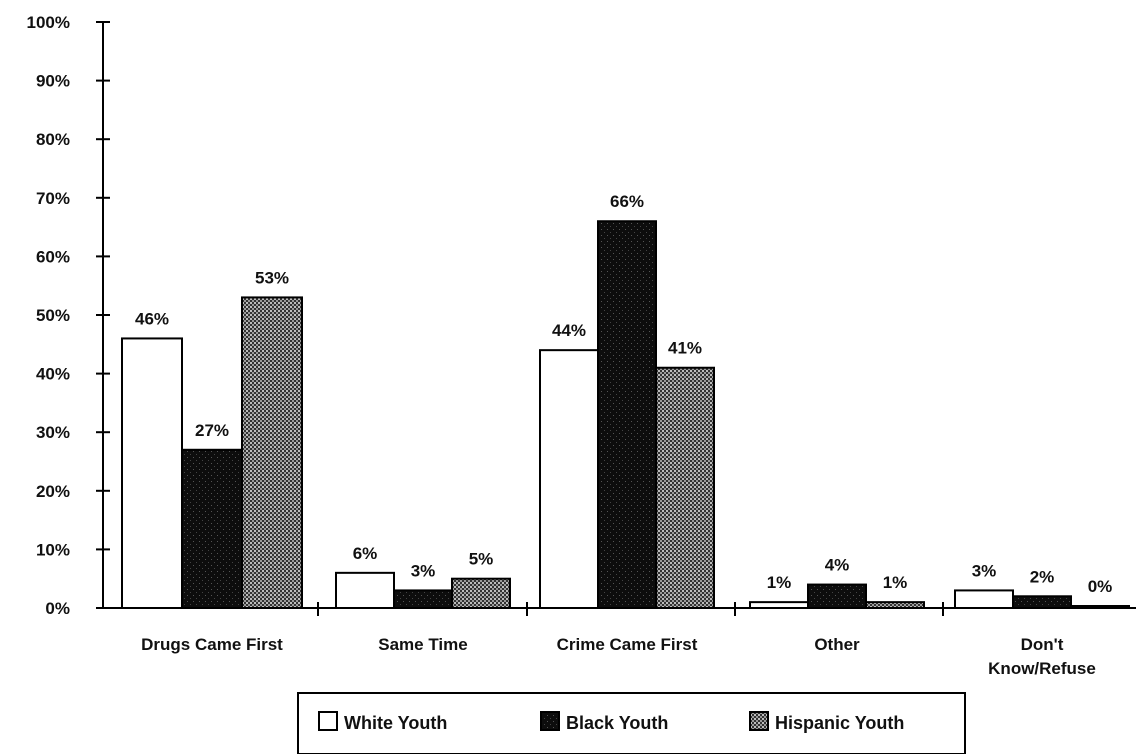 This screenshot has width=1142, height=754. What do you see at coordinates (1042, 668) in the screenshot?
I see `x-category-label: Know/Refuse` at bounding box center [1042, 668].